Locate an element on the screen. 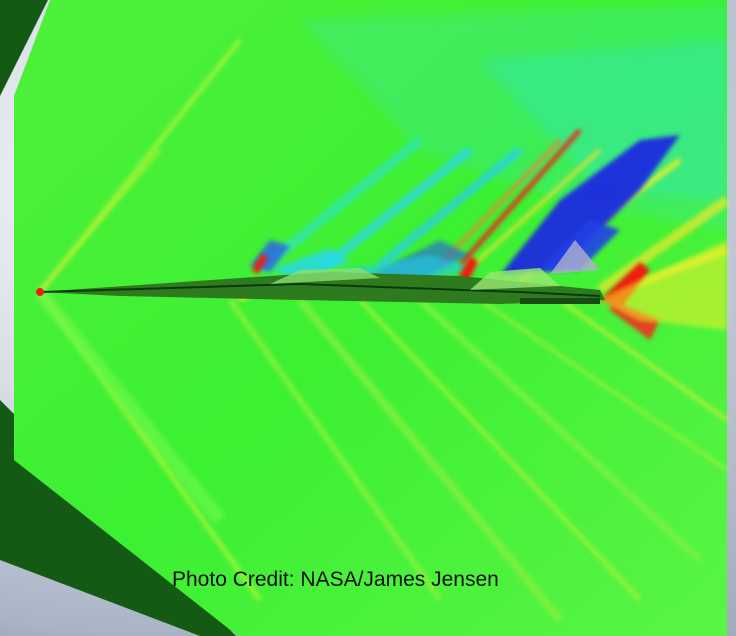 The height and width of the screenshot is (636, 736). photo-credit: Photo Credit: NASA/James Jensen is located at coordinates (335, 579).